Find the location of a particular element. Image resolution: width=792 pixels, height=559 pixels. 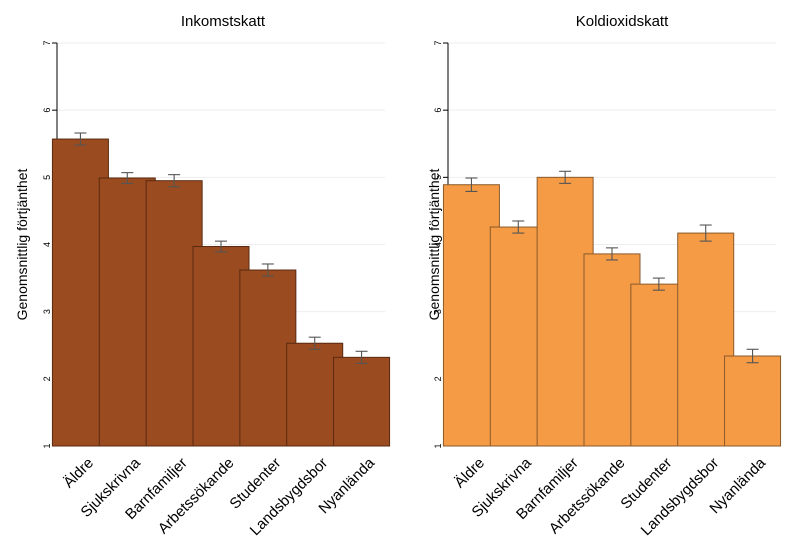

chart-title: Koldioxidskatt is located at coordinates (622, 21).